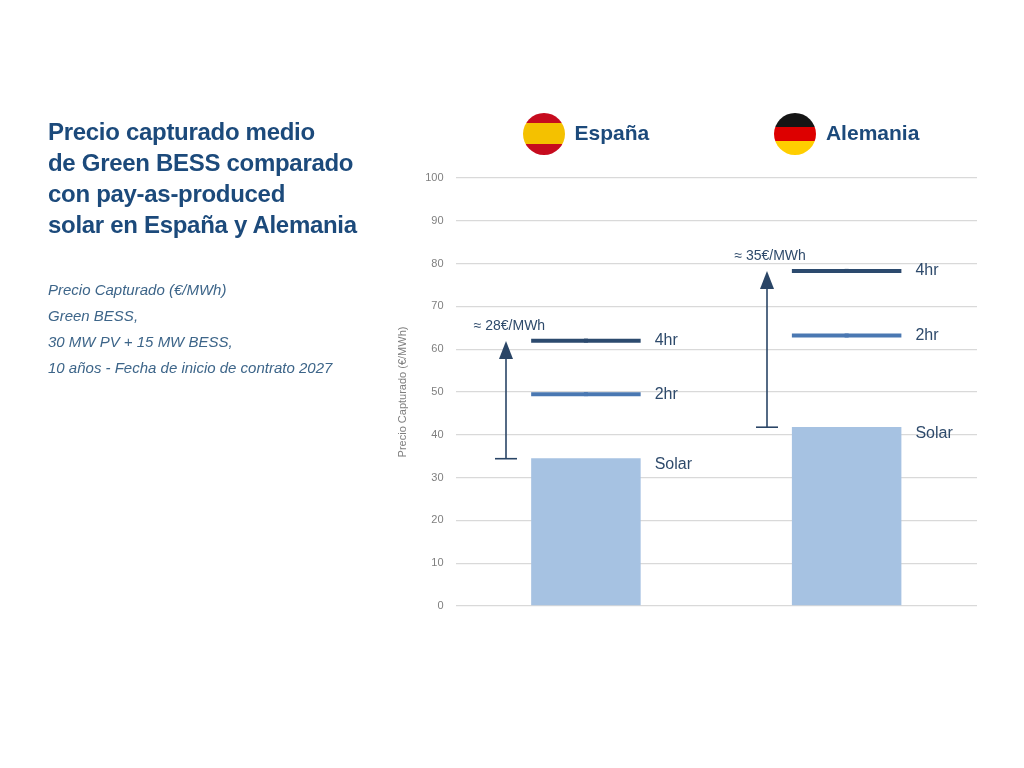 This screenshot has width=1024, height=768. I want to click on y-tick-label: 40, so click(437, 433).